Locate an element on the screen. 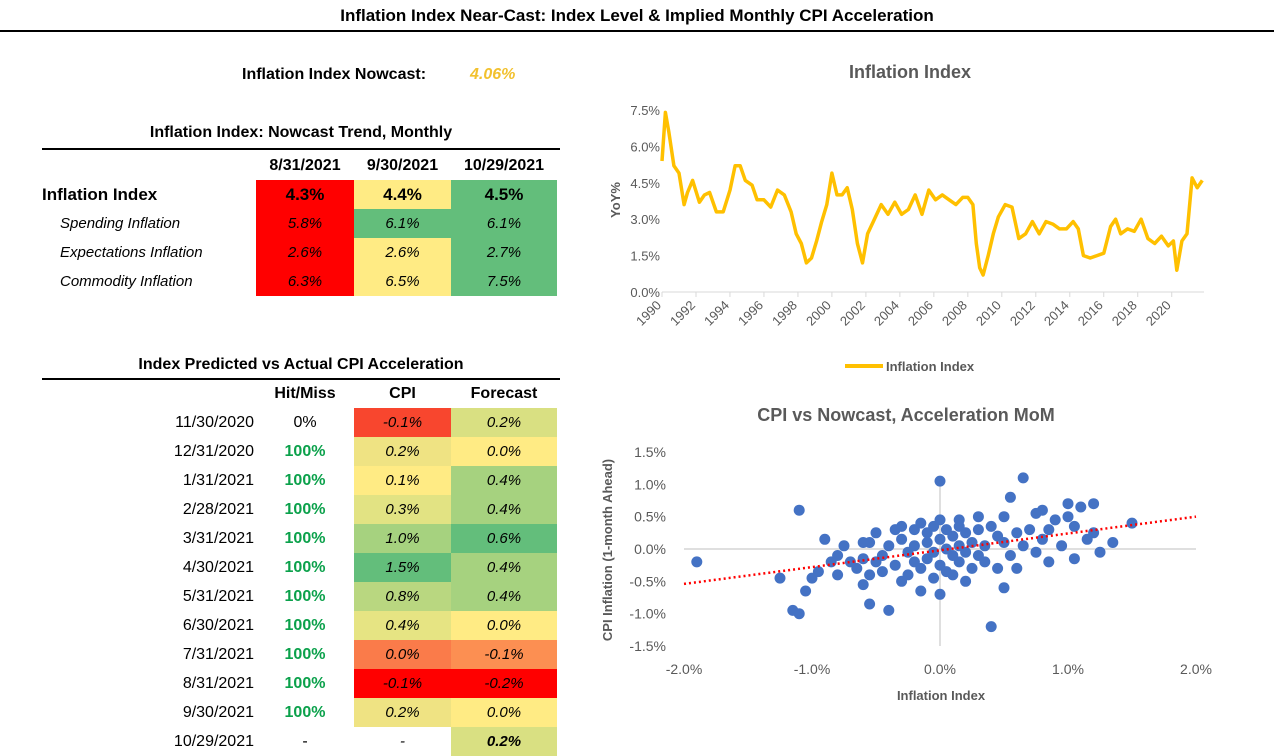  y-tick-label: -1.0% is located at coordinates (647, 614).